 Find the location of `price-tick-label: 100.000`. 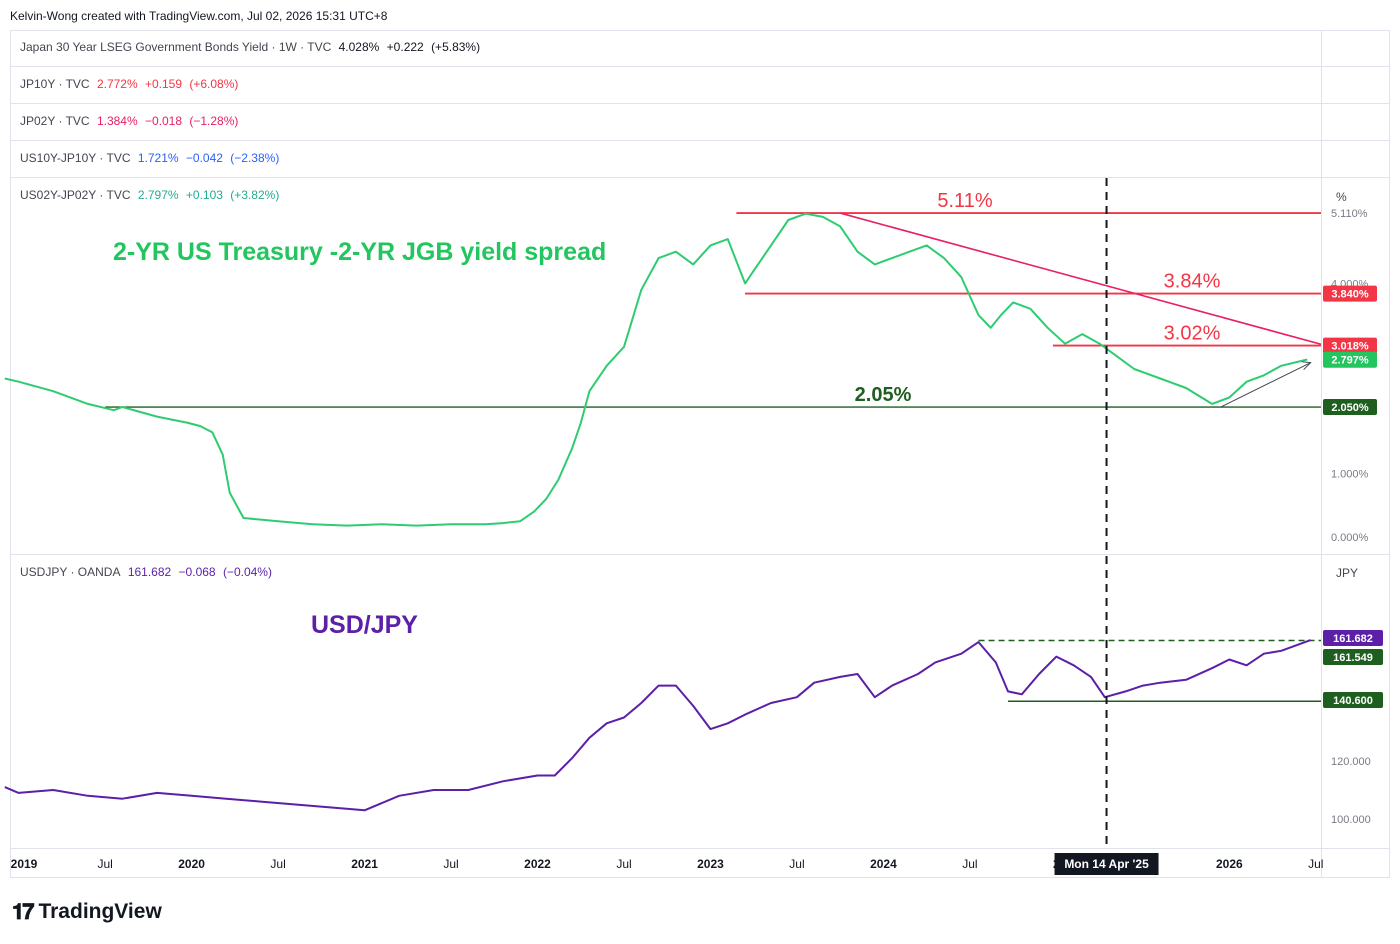

price-tick-label: 100.000 is located at coordinates (1351, 820).